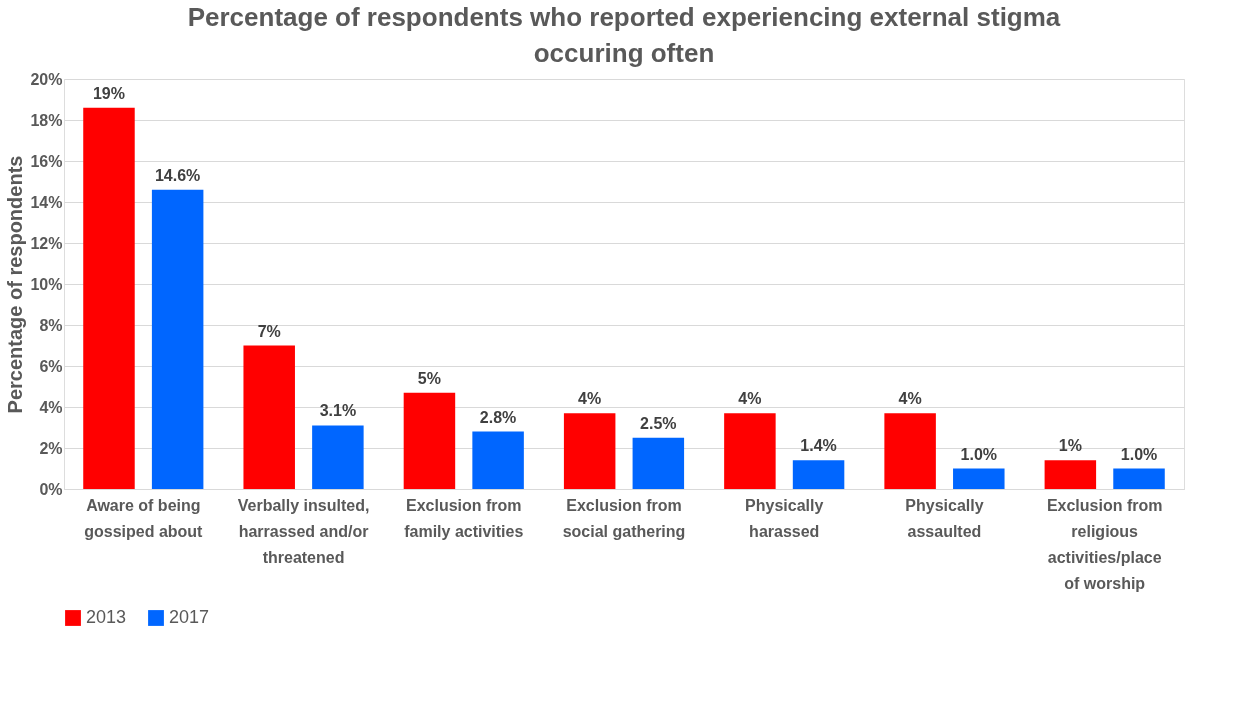 This screenshot has height=709, width=1250. I want to click on y-tick-label: 8%, so click(51, 325).